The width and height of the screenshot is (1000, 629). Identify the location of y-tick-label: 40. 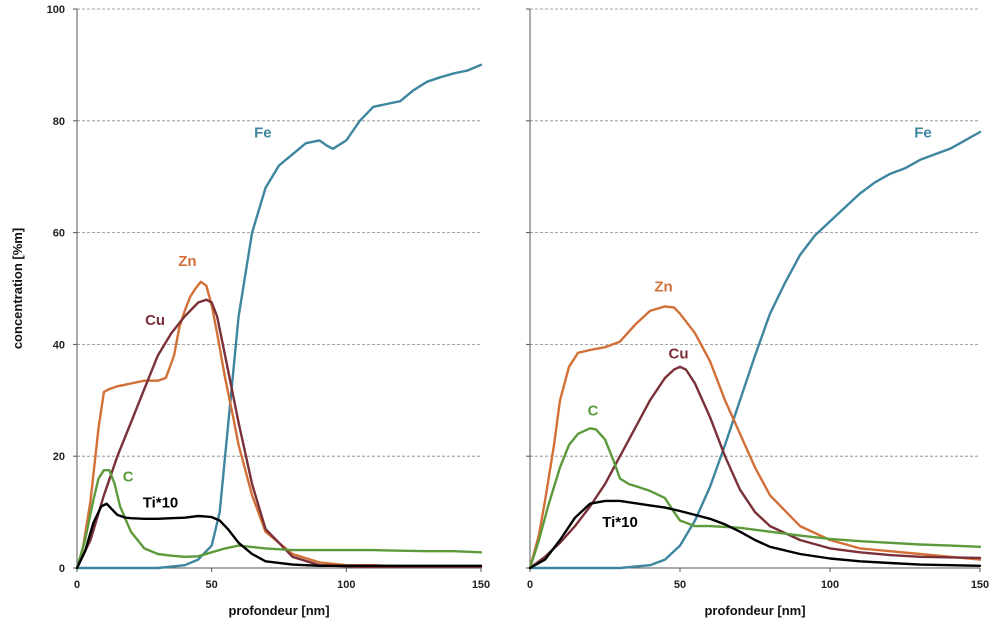
(59, 345).